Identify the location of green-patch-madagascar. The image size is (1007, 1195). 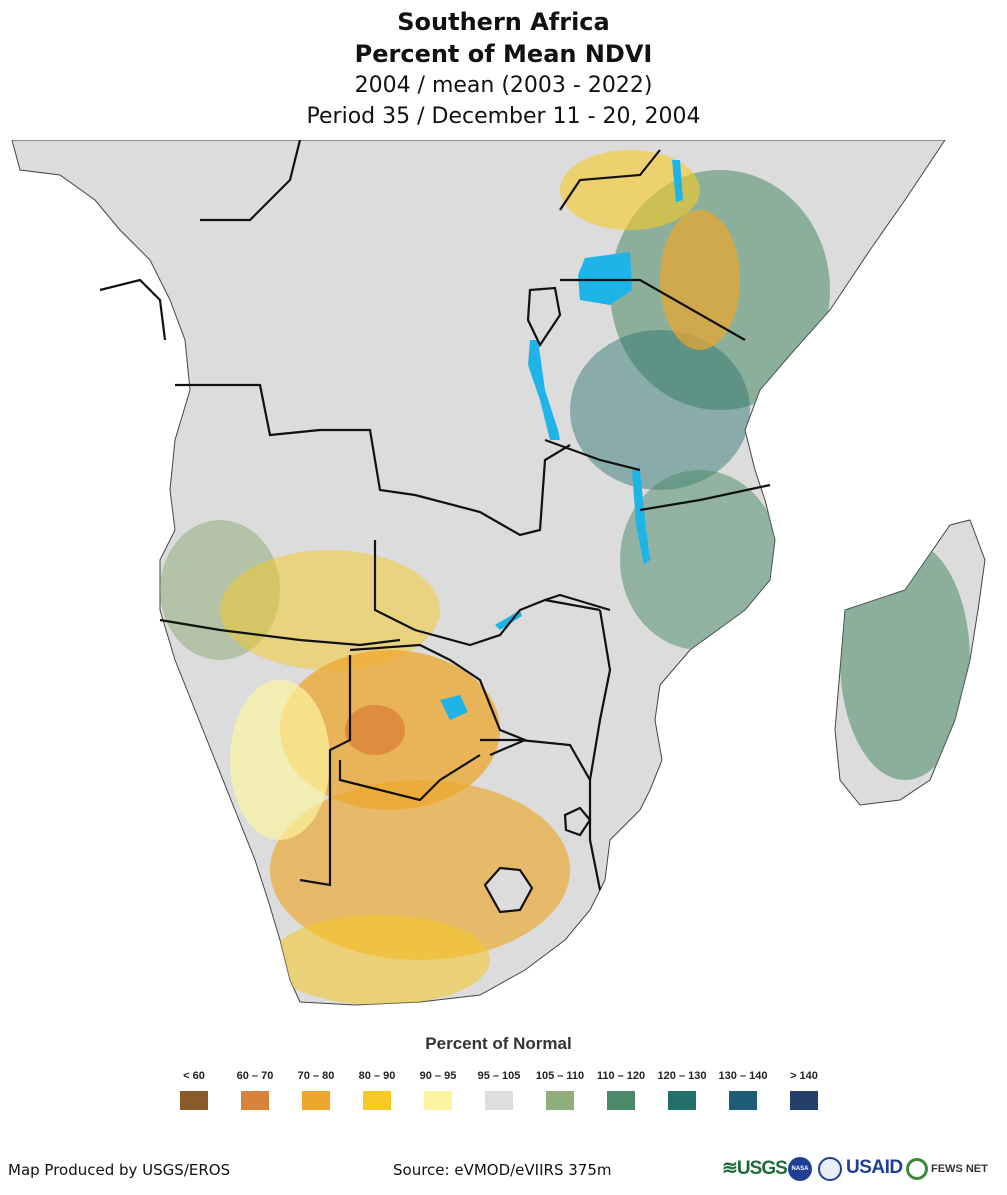
(905, 660).